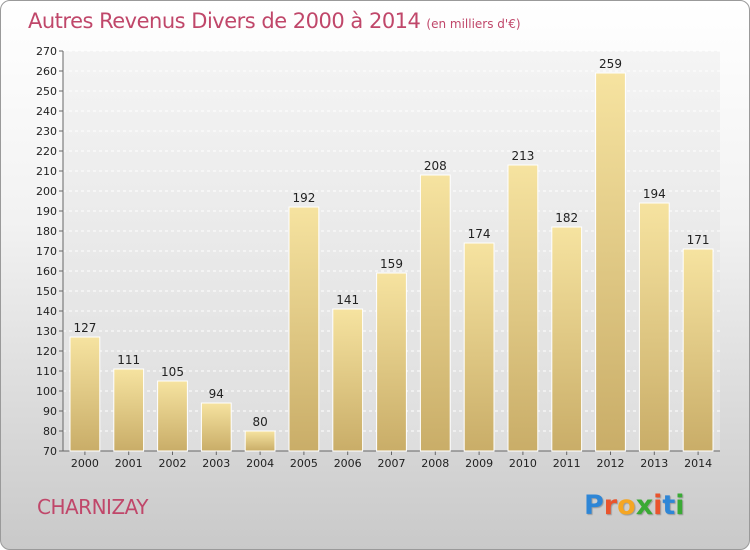  What do you see at coordinates (46, 291) in the screenshot?
I see `y-tick-label: 150` at bounding box center [46, 291].